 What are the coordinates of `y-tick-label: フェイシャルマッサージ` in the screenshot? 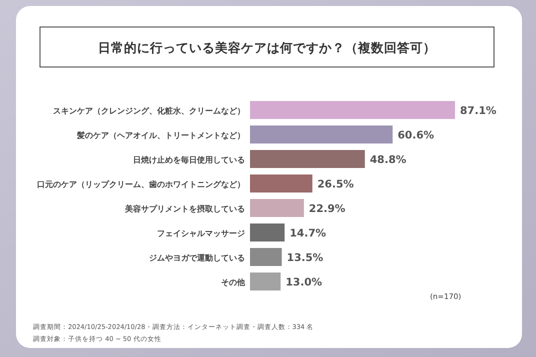 It's located at (201, 233).